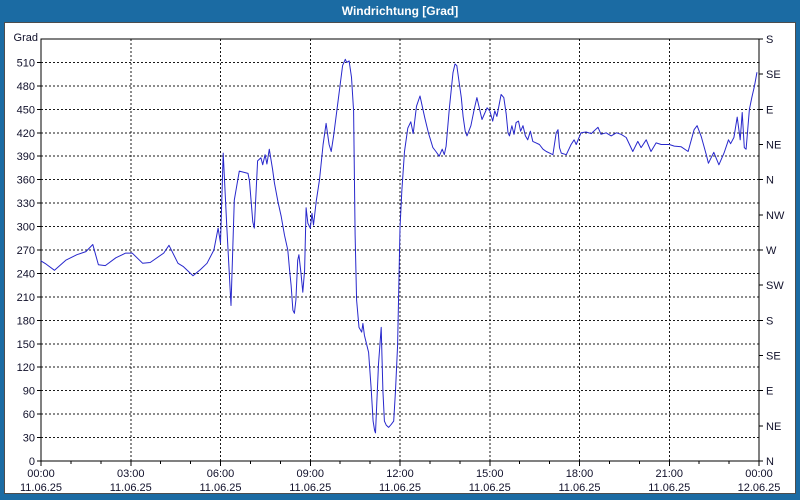  What do you see at coordinates (490, 474) in the screenshot?
I see `x-axis-time-label: 15:00` at bounding box center [490, 474].